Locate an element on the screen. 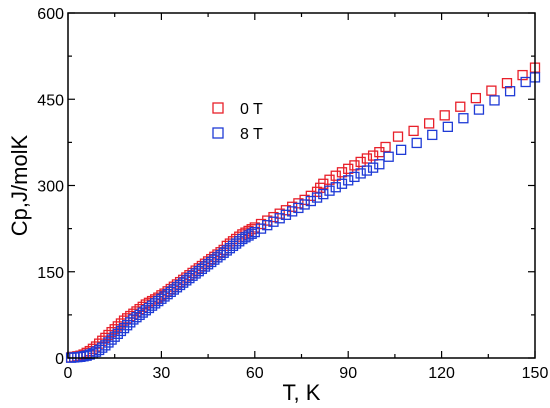 The width and height of the screenshot is (550, 408). x-tick-label: 60 is located at coordinates (255, 373).